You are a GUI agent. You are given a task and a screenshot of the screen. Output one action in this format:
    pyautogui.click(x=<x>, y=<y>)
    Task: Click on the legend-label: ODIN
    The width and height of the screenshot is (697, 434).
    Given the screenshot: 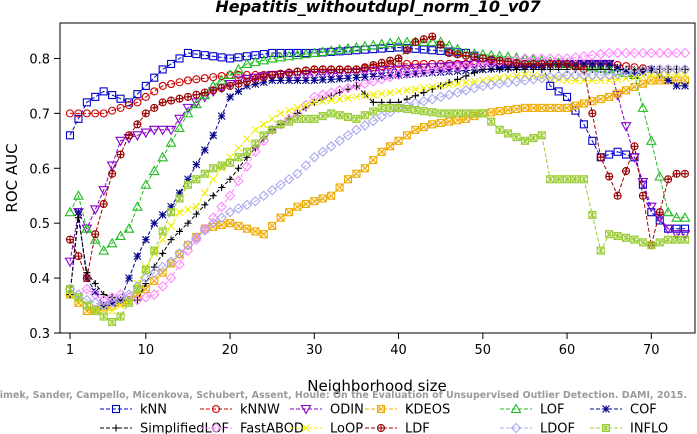 What is the action you would take?
    pyautogui.click(x=347, y=410)
    